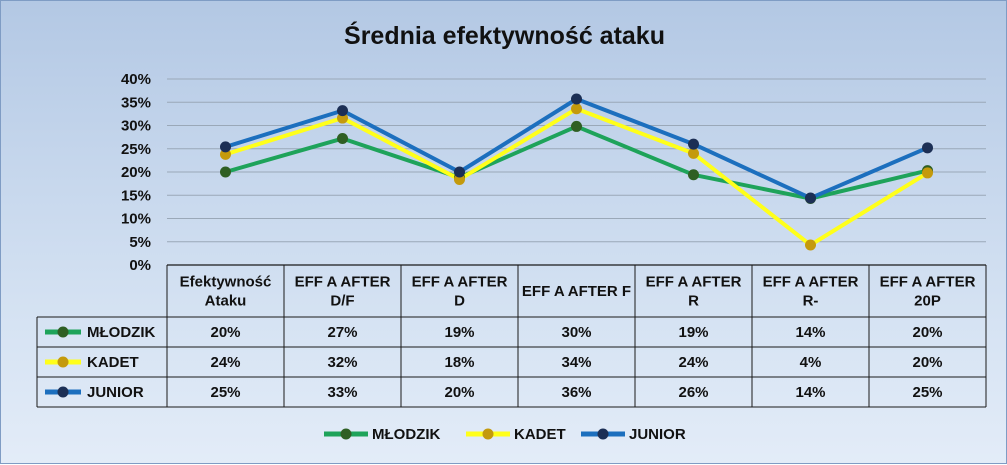 The height and width of the screenshot is (465, 1007). What do you see at coordinates (113, 362) in the screenshot?
I see `row-series-name: KADET` at bounding box center [113, 362].